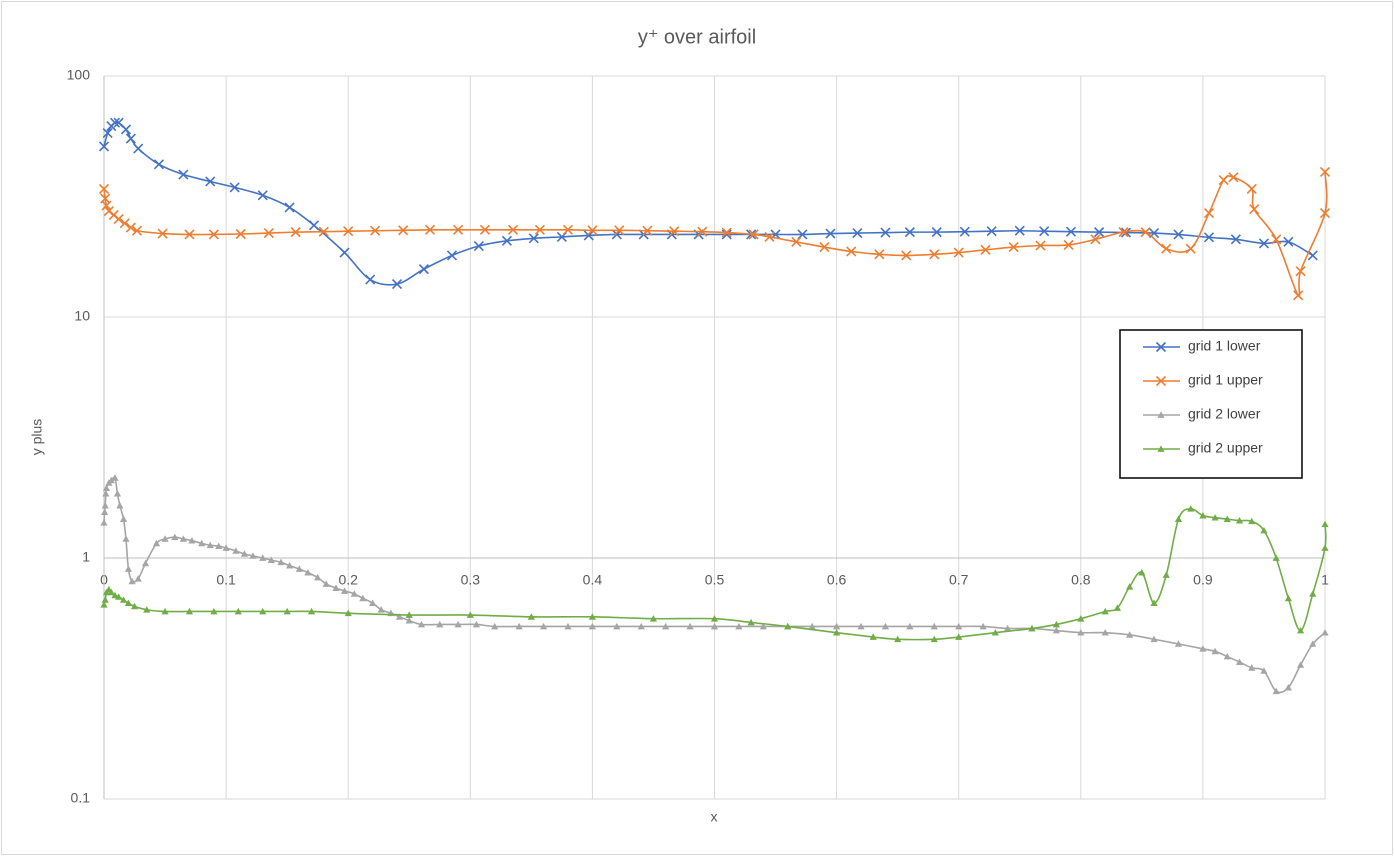  I want to click on x-tick-label: 0.9, so click(1203, 580).